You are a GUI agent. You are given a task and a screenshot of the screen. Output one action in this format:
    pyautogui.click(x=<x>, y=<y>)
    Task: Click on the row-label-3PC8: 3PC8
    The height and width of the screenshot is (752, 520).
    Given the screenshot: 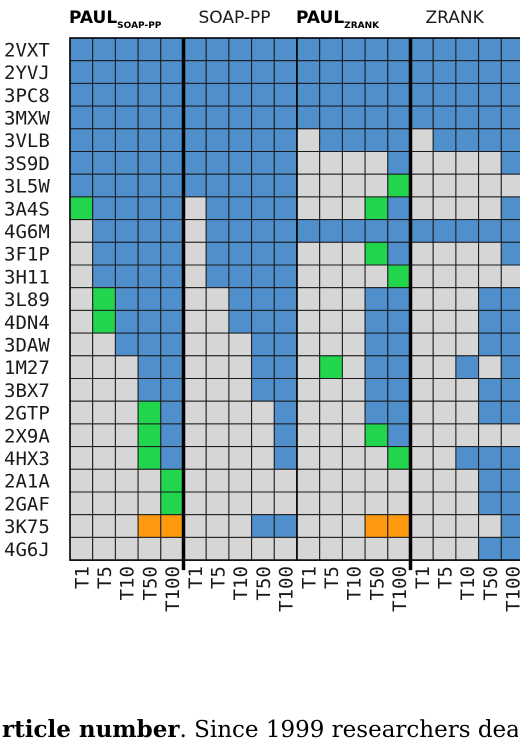 What is the action you would take?
    pyautogui.click(x=27, y=96)
    